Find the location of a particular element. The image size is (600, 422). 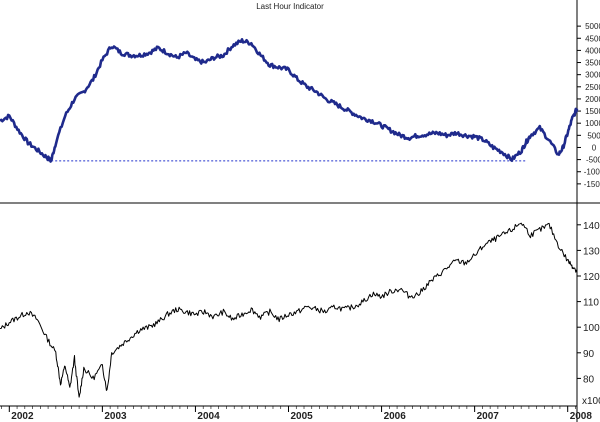

y-tick-label: 4000 is located at coordinates (592, 50).